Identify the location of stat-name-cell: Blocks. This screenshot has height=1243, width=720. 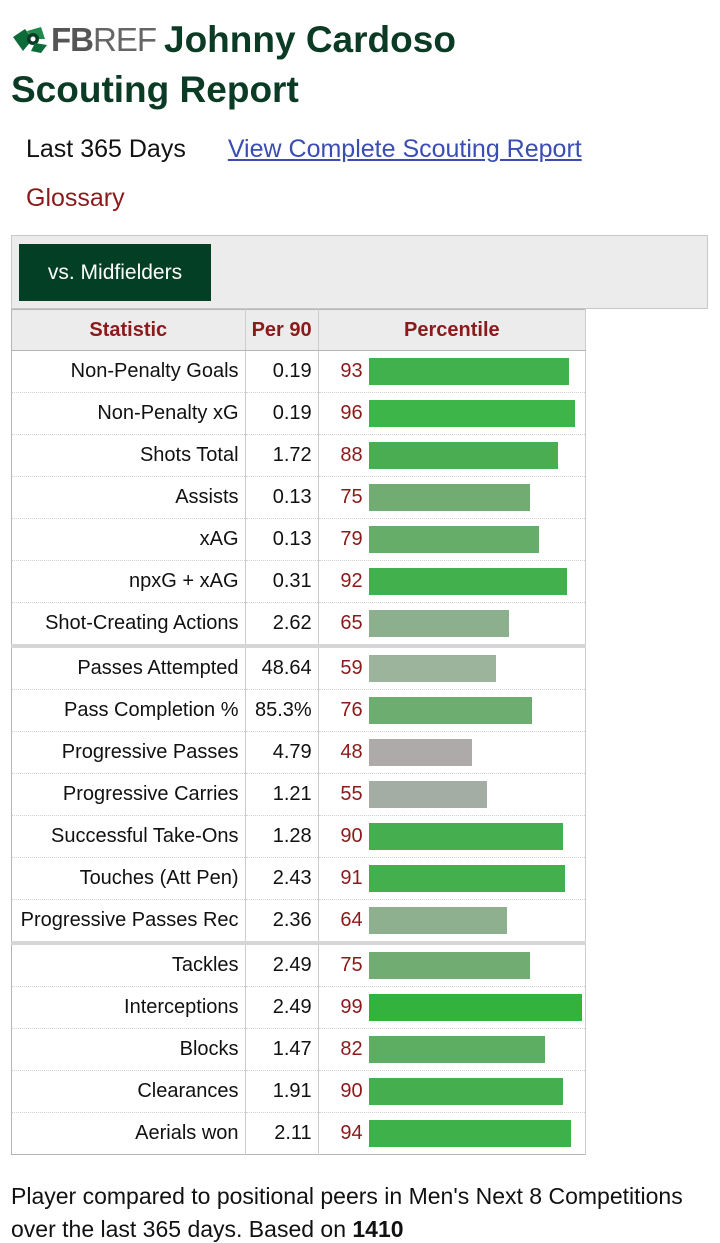
(128, 1049).